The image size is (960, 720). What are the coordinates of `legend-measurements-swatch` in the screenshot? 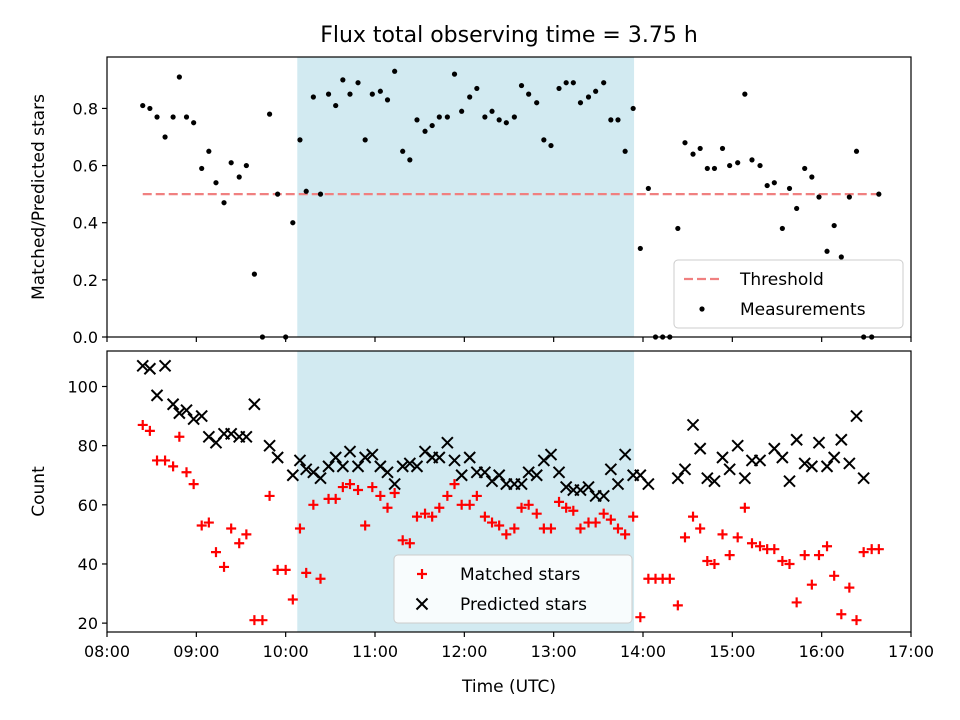 It's located at (702, 309).